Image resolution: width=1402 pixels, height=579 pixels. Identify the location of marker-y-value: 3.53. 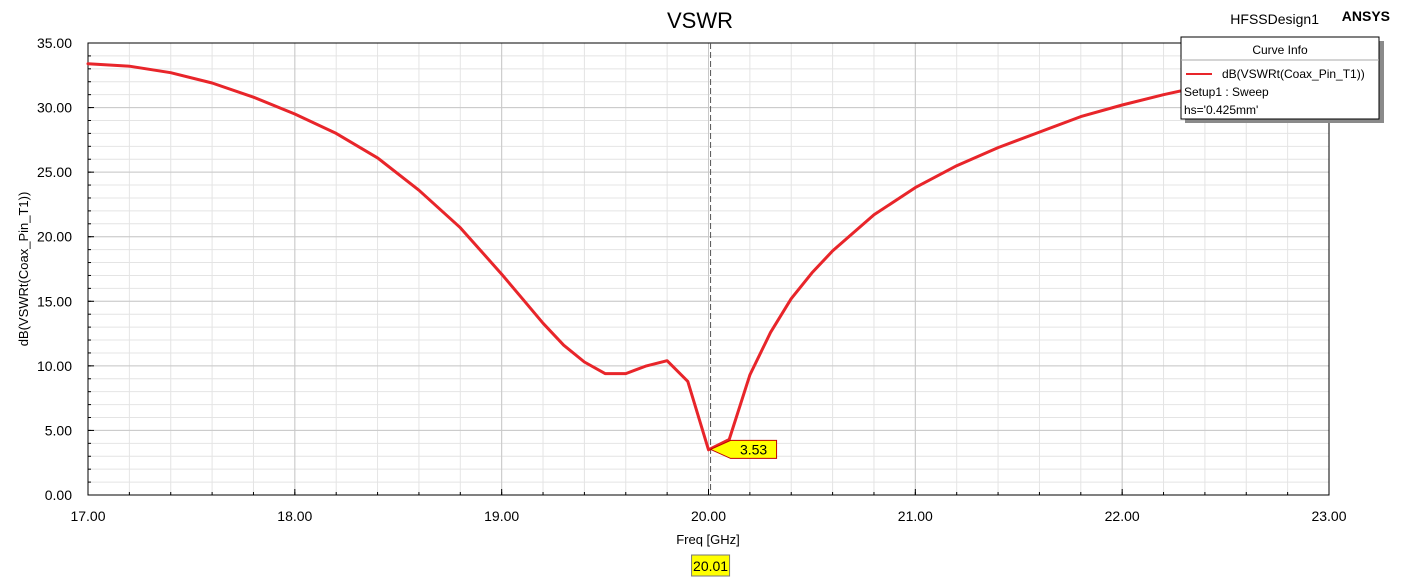
(753, 449).